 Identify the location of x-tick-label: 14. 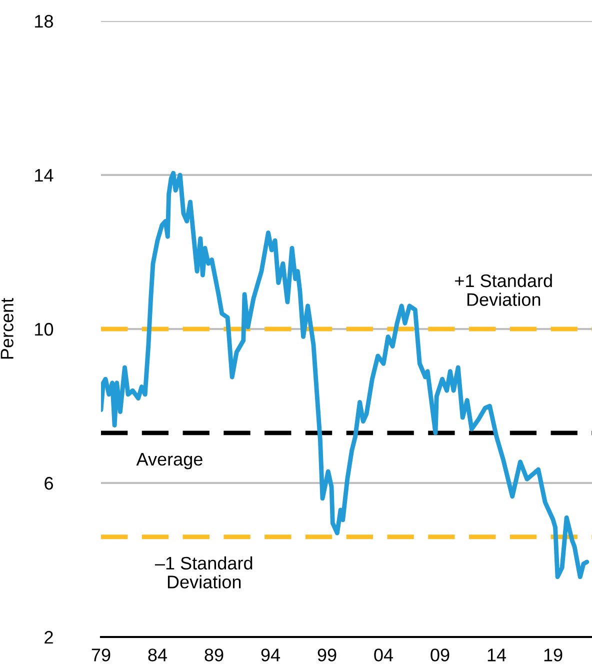
(497, 655).